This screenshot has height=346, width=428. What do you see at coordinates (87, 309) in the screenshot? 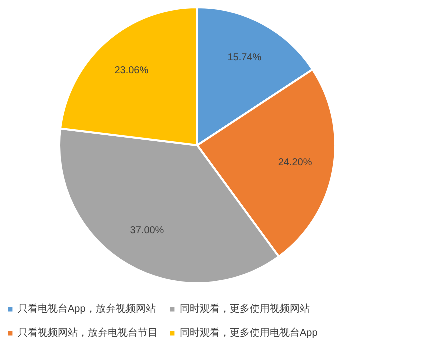
I see `legend-label: 只看电视台App，放弃视频网站` at bounding box center [87, 309].